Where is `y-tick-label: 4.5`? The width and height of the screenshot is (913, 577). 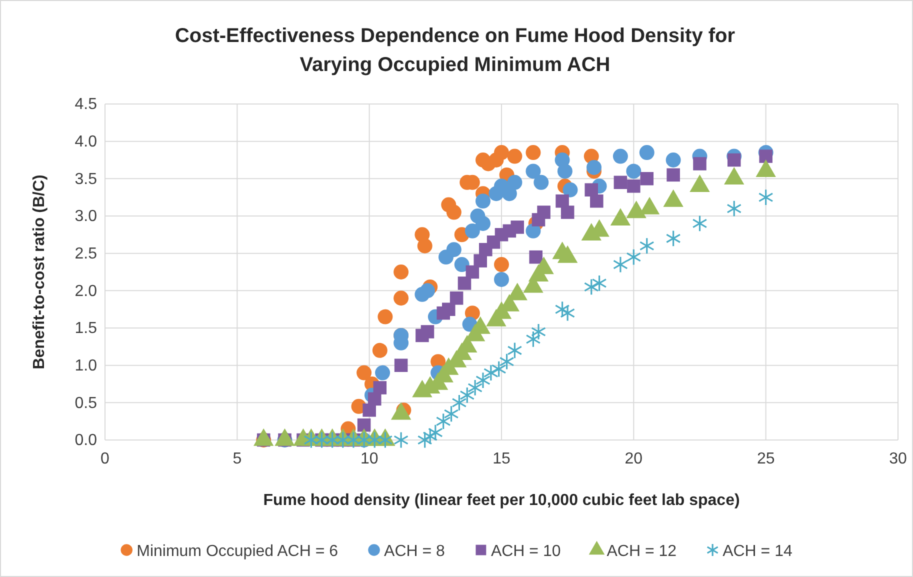 y-tick-label: 4.5 is located at coordinates (86, 105).